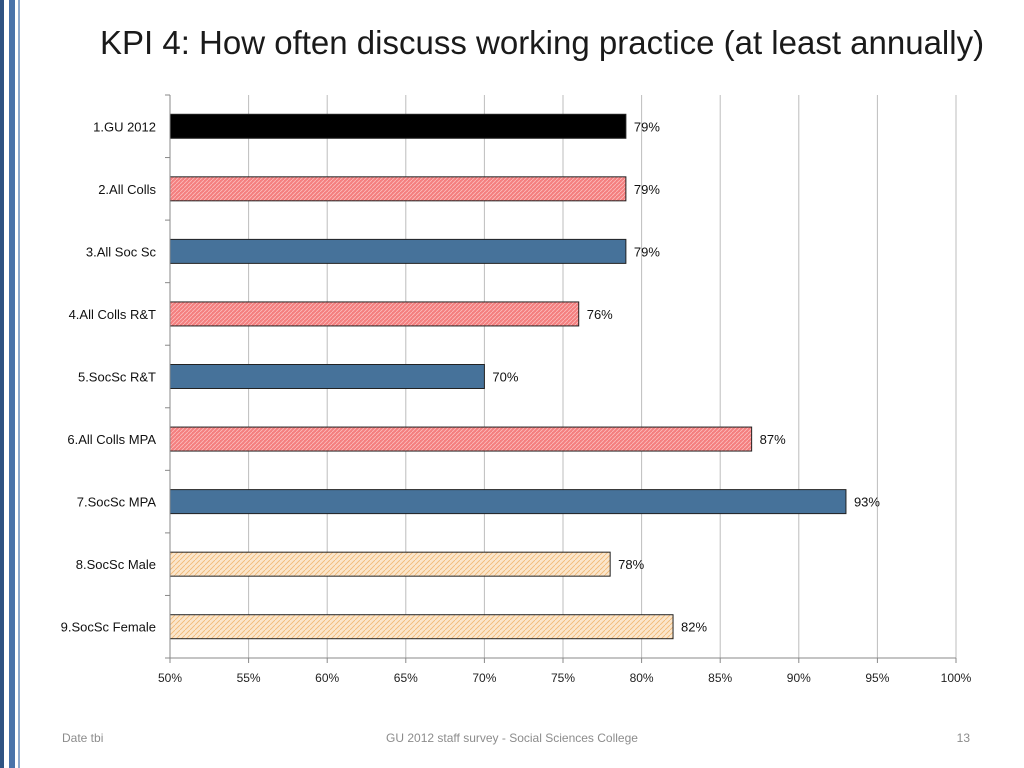 The image size is (1024, 768). What do you see at coordinates (108, 627) in the screenshot?
I see `category-label: 9.SocSc Female` at bounding box center [108, 627].